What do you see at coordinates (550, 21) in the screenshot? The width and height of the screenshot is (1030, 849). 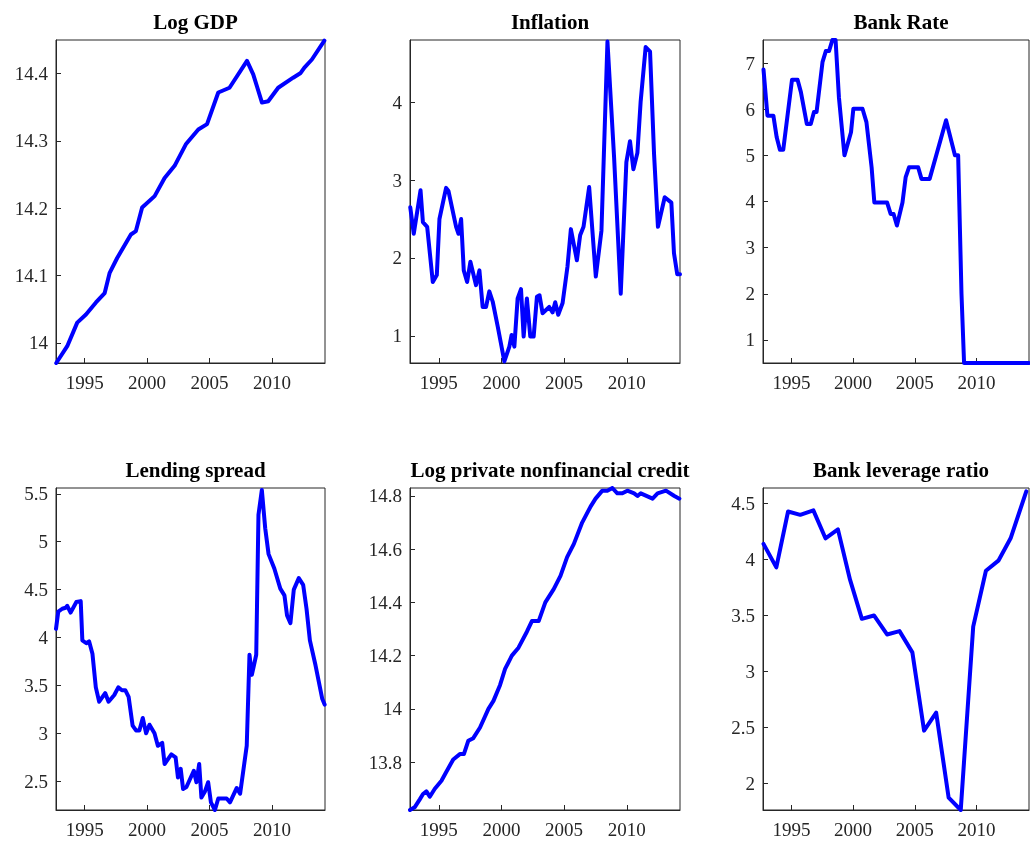 I see `chart-title: Inflation` at bounding box center [550, 21].